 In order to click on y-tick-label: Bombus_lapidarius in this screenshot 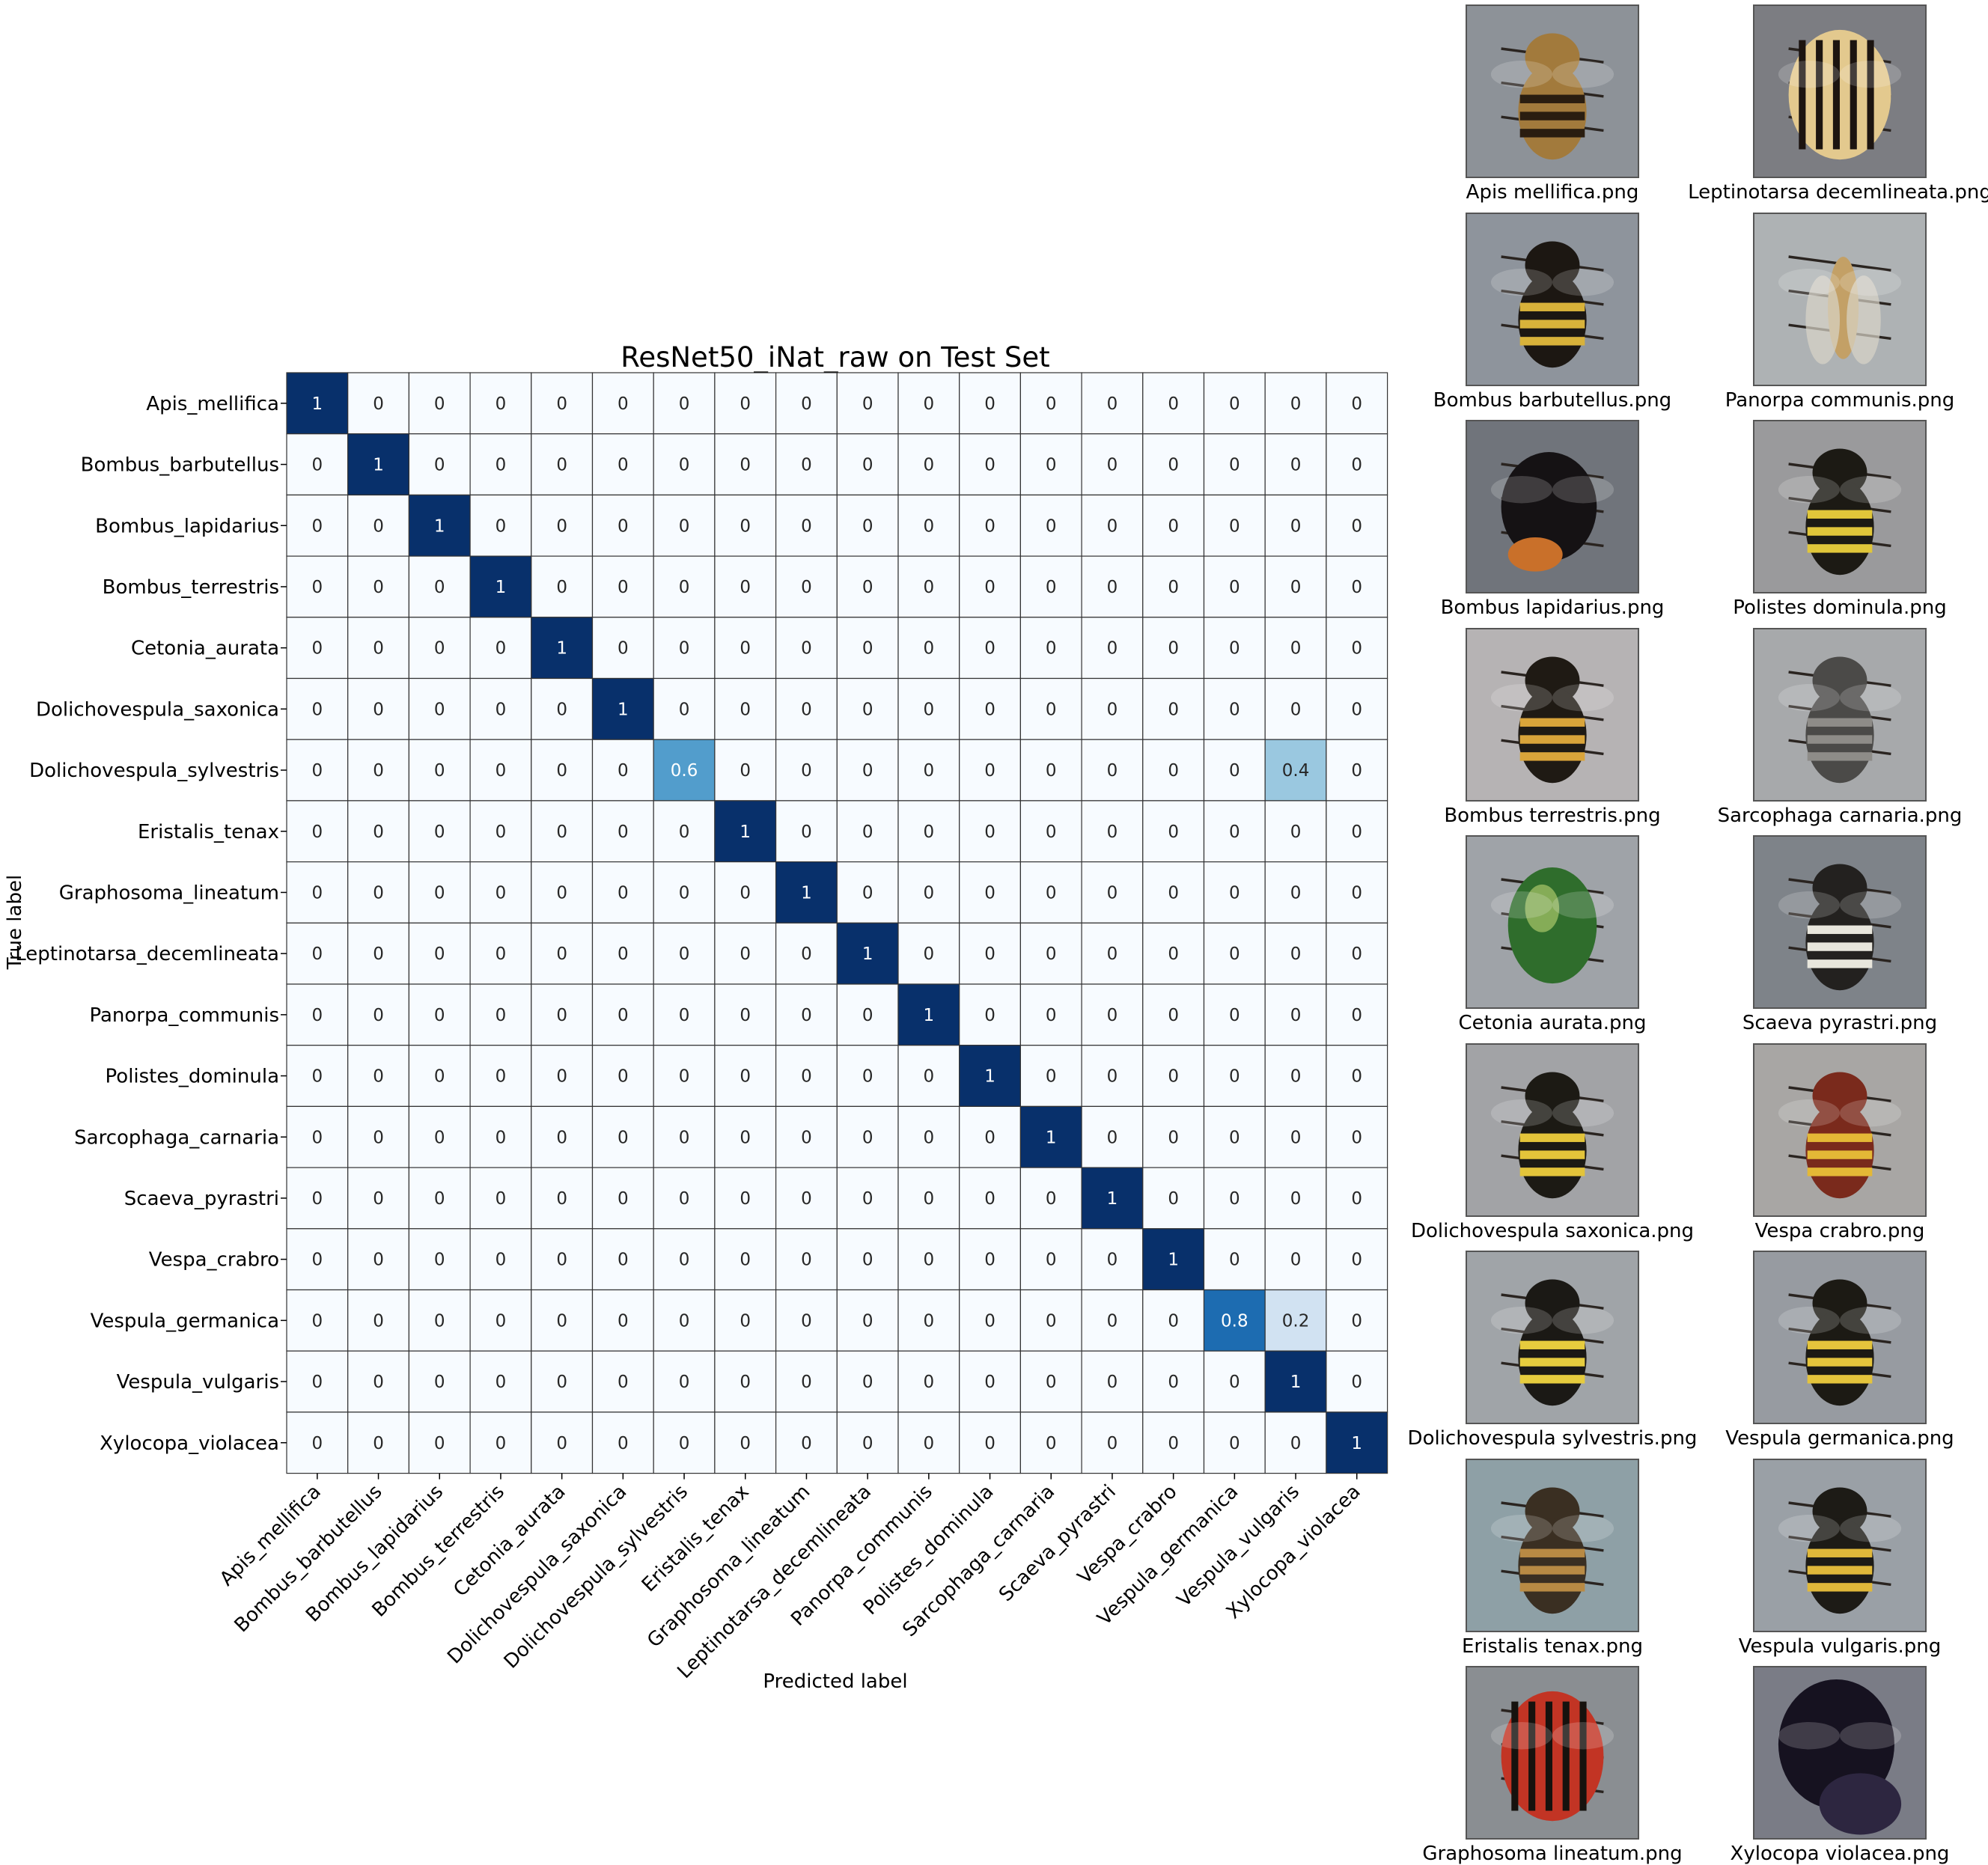, I will do `click(187, 526)`.